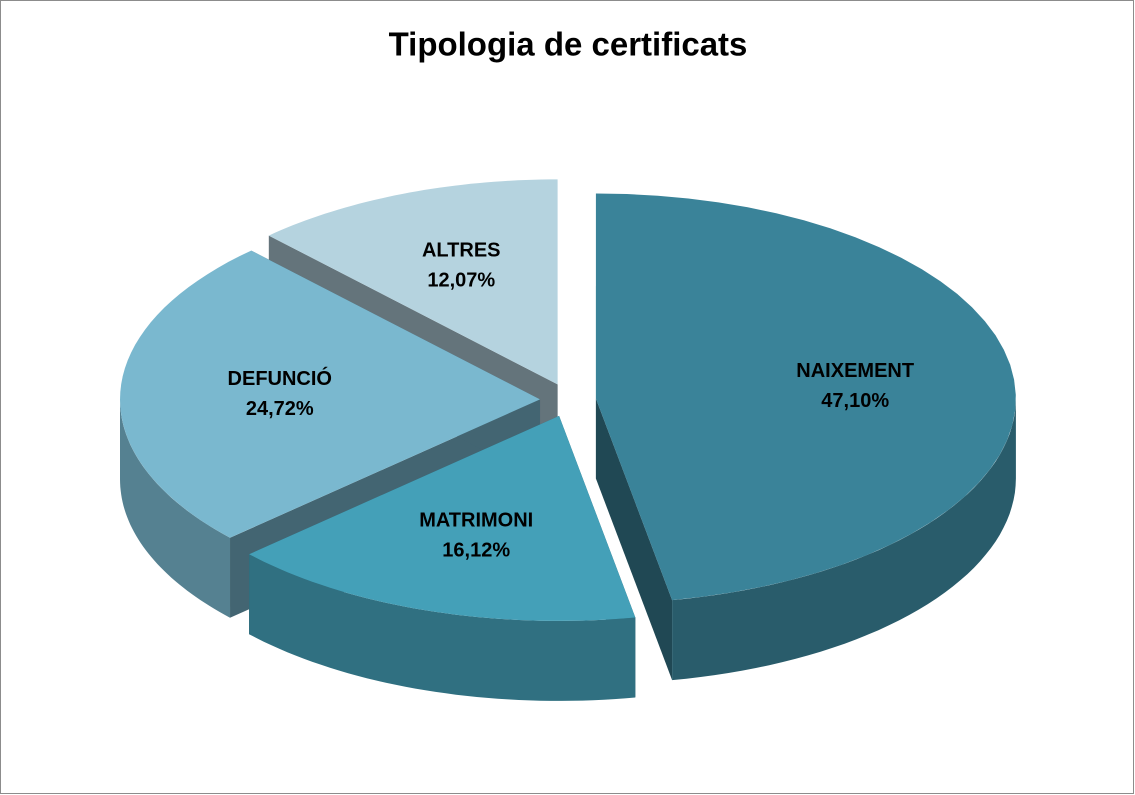 This screenshot has width=1135, height=795. What do you see at coordinates (280, 378) in the screenshot?
I see `slice-label: DEFUNCIÓ` at bounding box center [280, 378].